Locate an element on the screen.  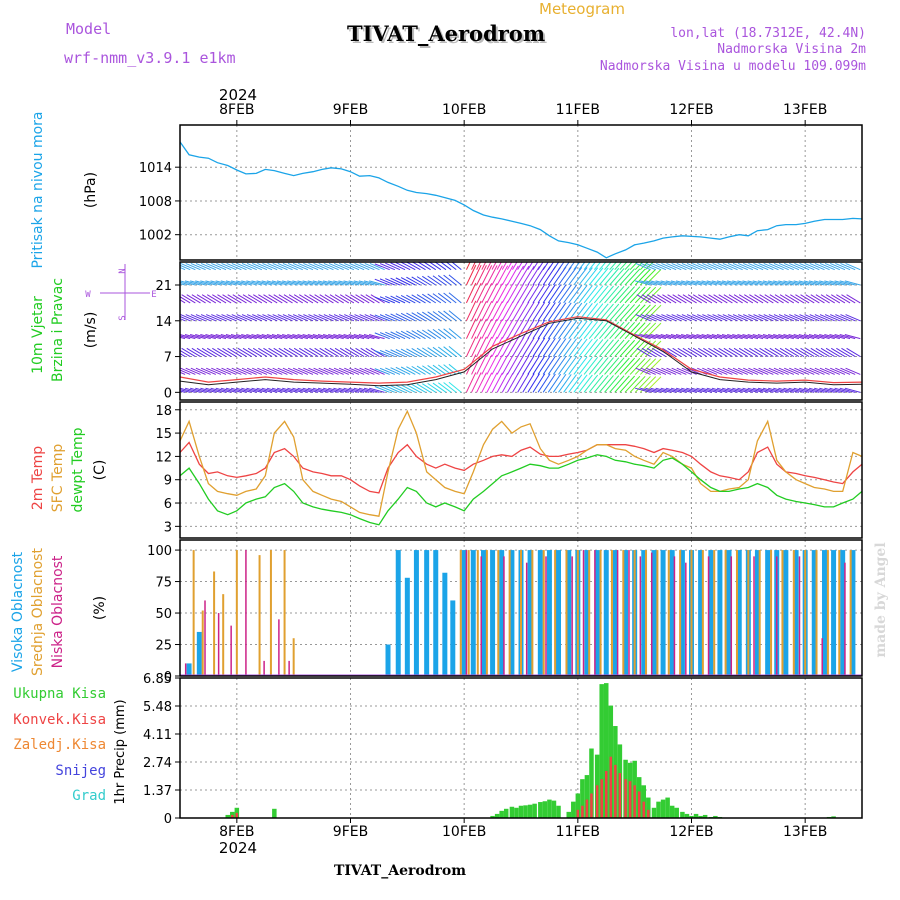
precip-total-bar is located at coordinates (658, 809).